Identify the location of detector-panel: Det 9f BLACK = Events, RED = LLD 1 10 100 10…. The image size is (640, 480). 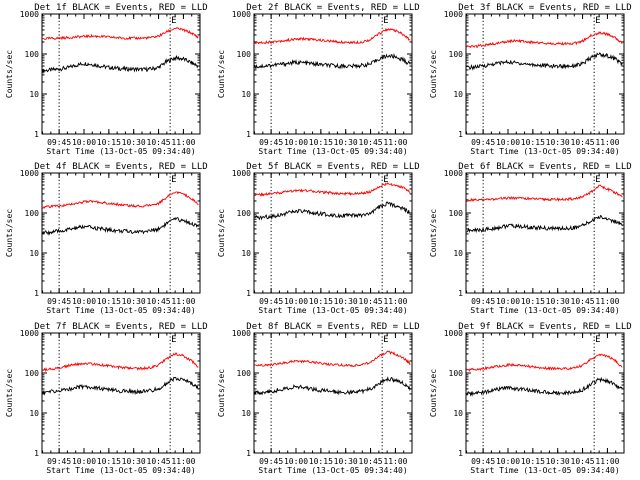
(530, 398).